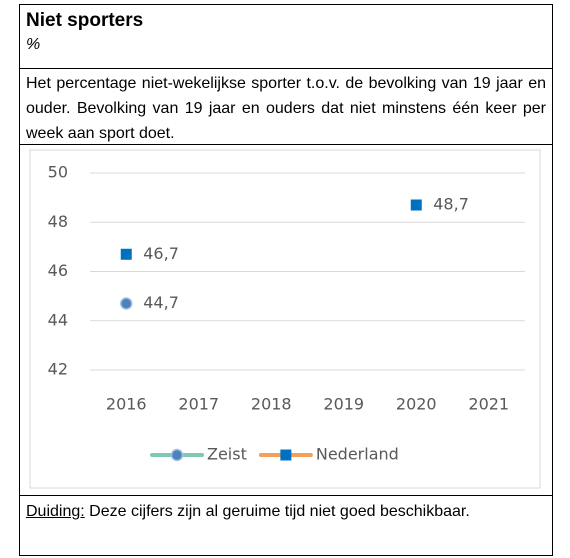 This screenshot has width=570, height=558. Describe the element at coordinates (286, 37) in the screenshot. I see `header: Niet sporters %` at that location.